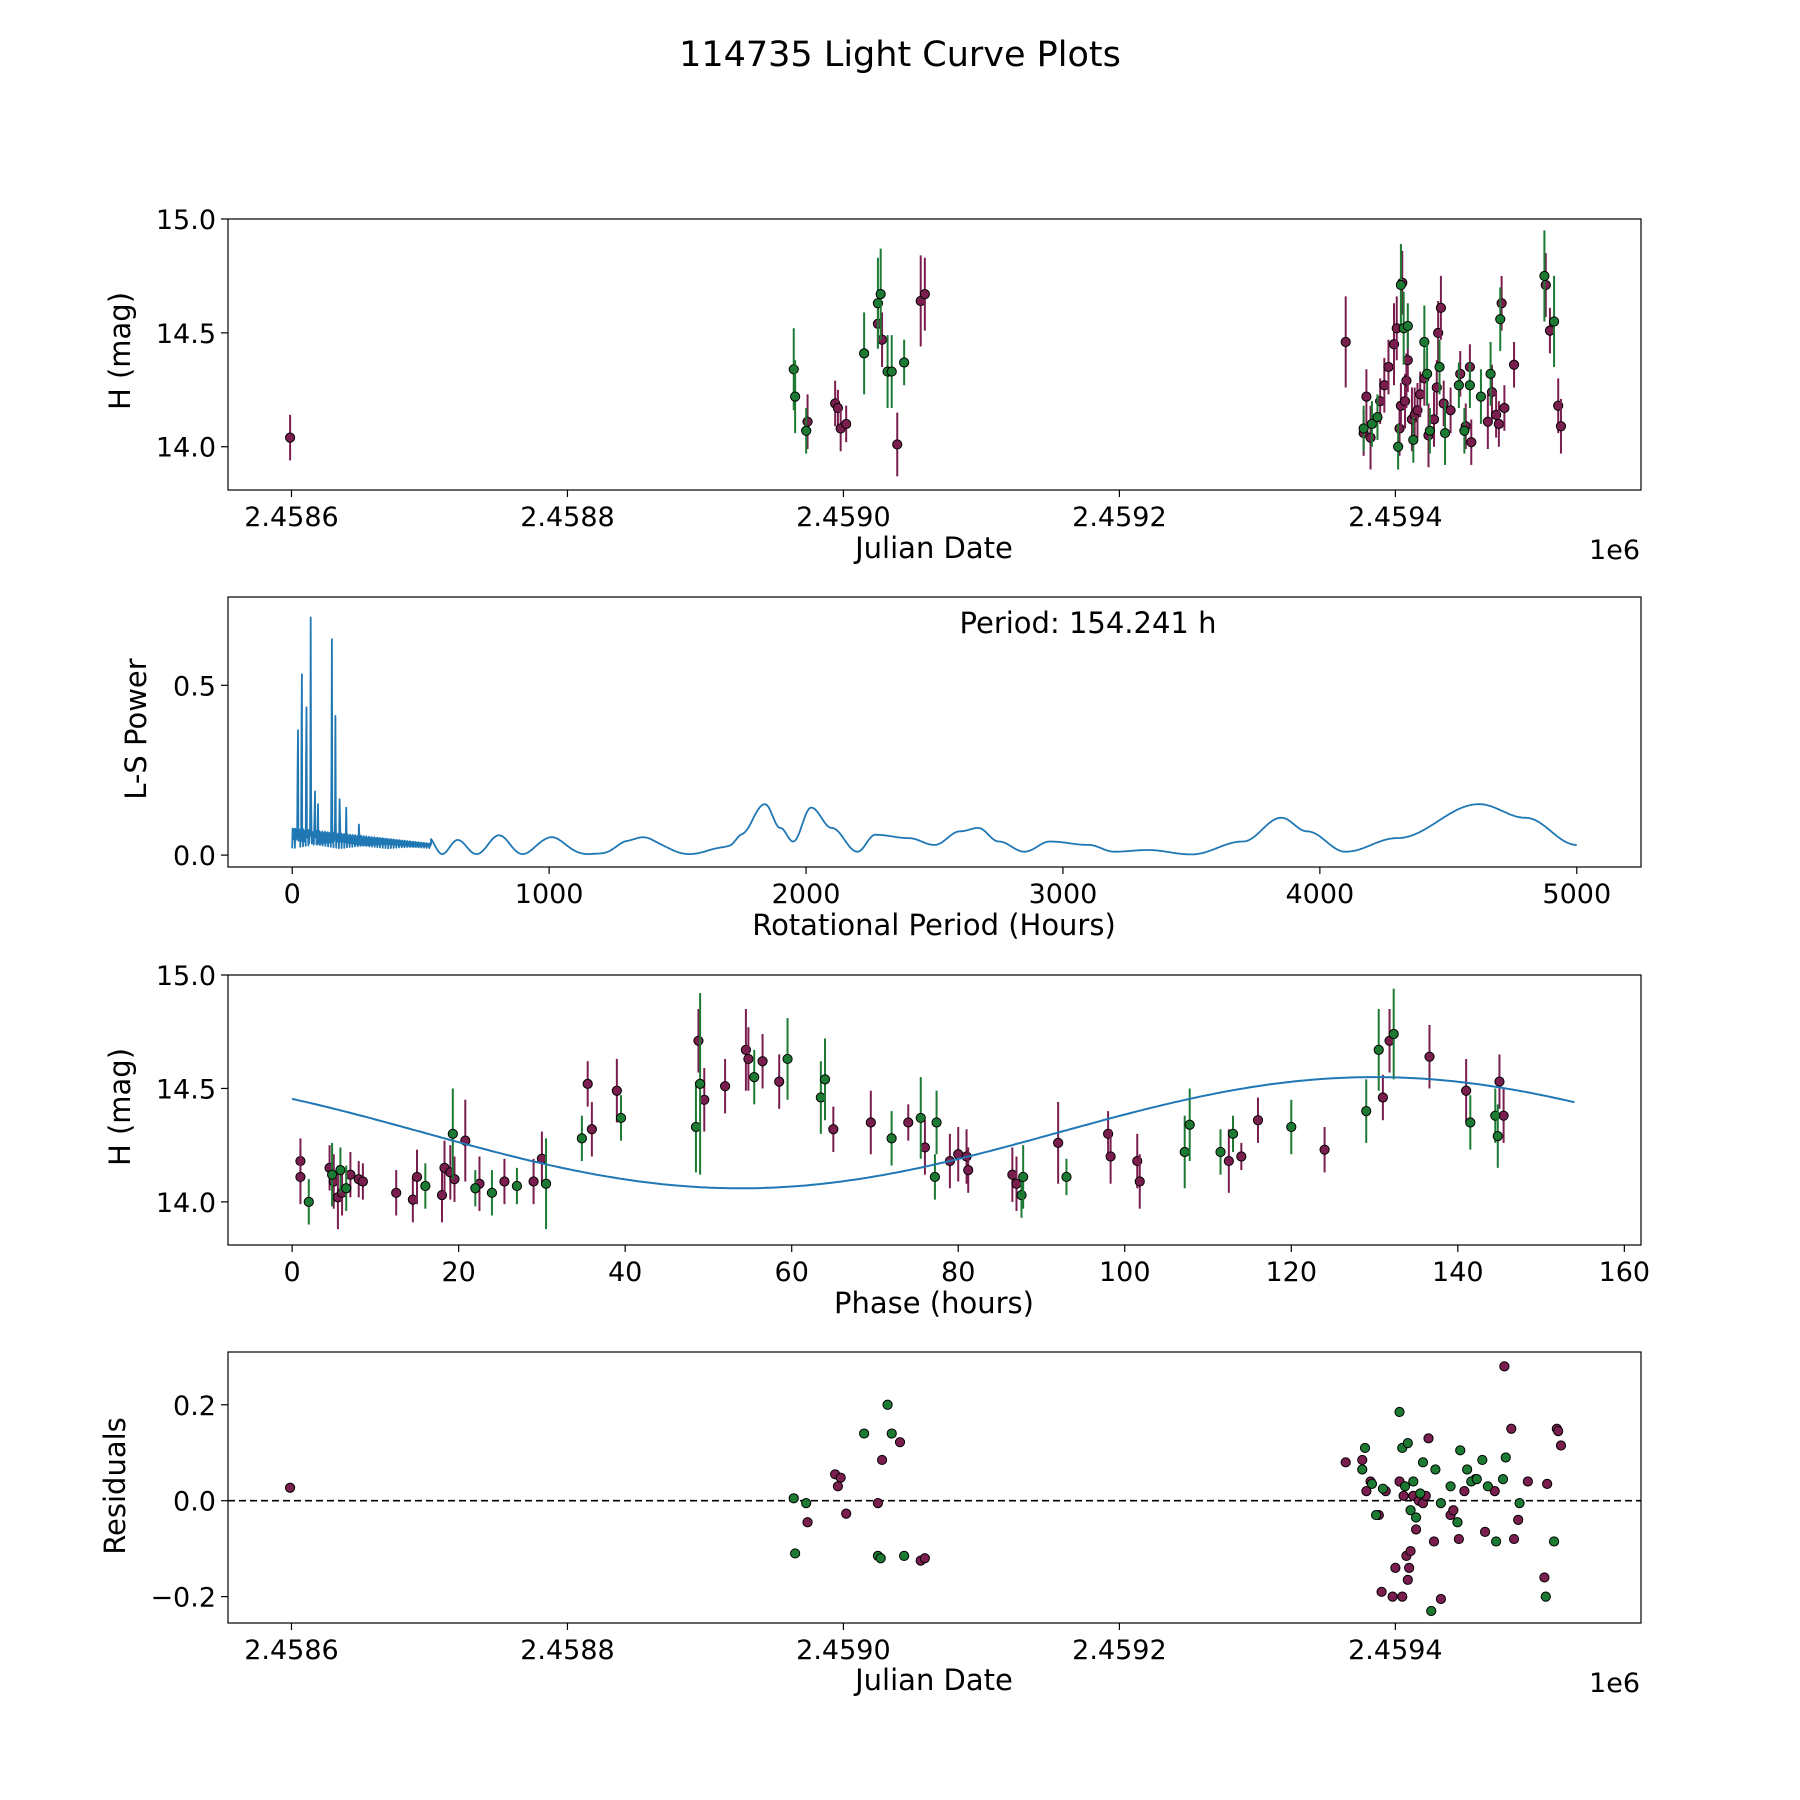 Image resolution: width=1800 pixels, height=1800 pixels. I want to click on phased-ylabel: H (mag), so click(120, 1107).